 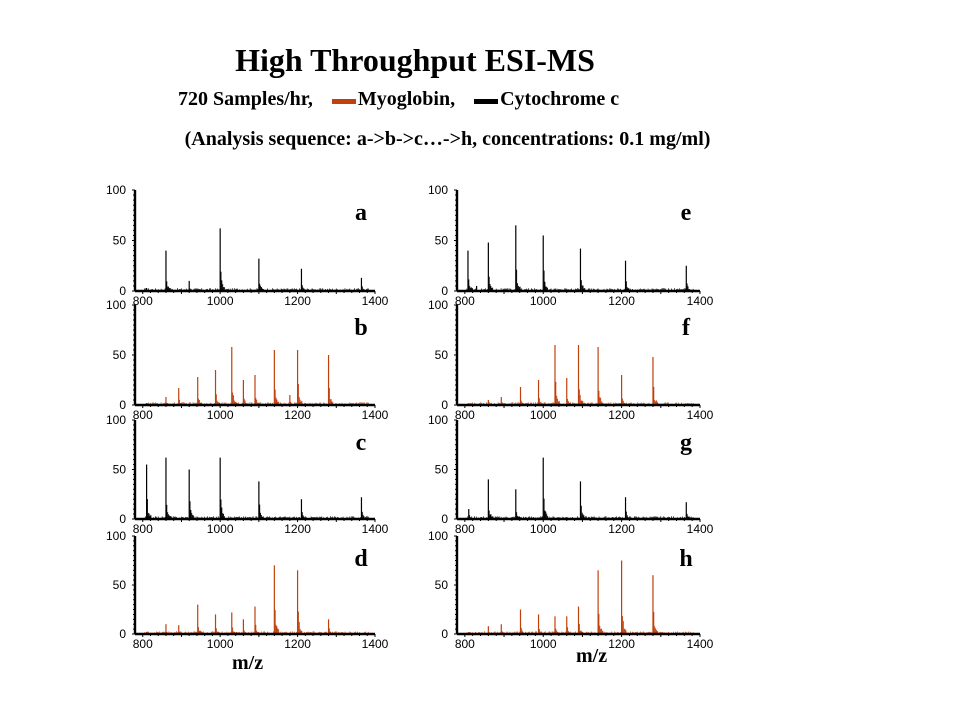 I want to click on x-tick-label-c-1400: 1400, so click(x=375, y=529).